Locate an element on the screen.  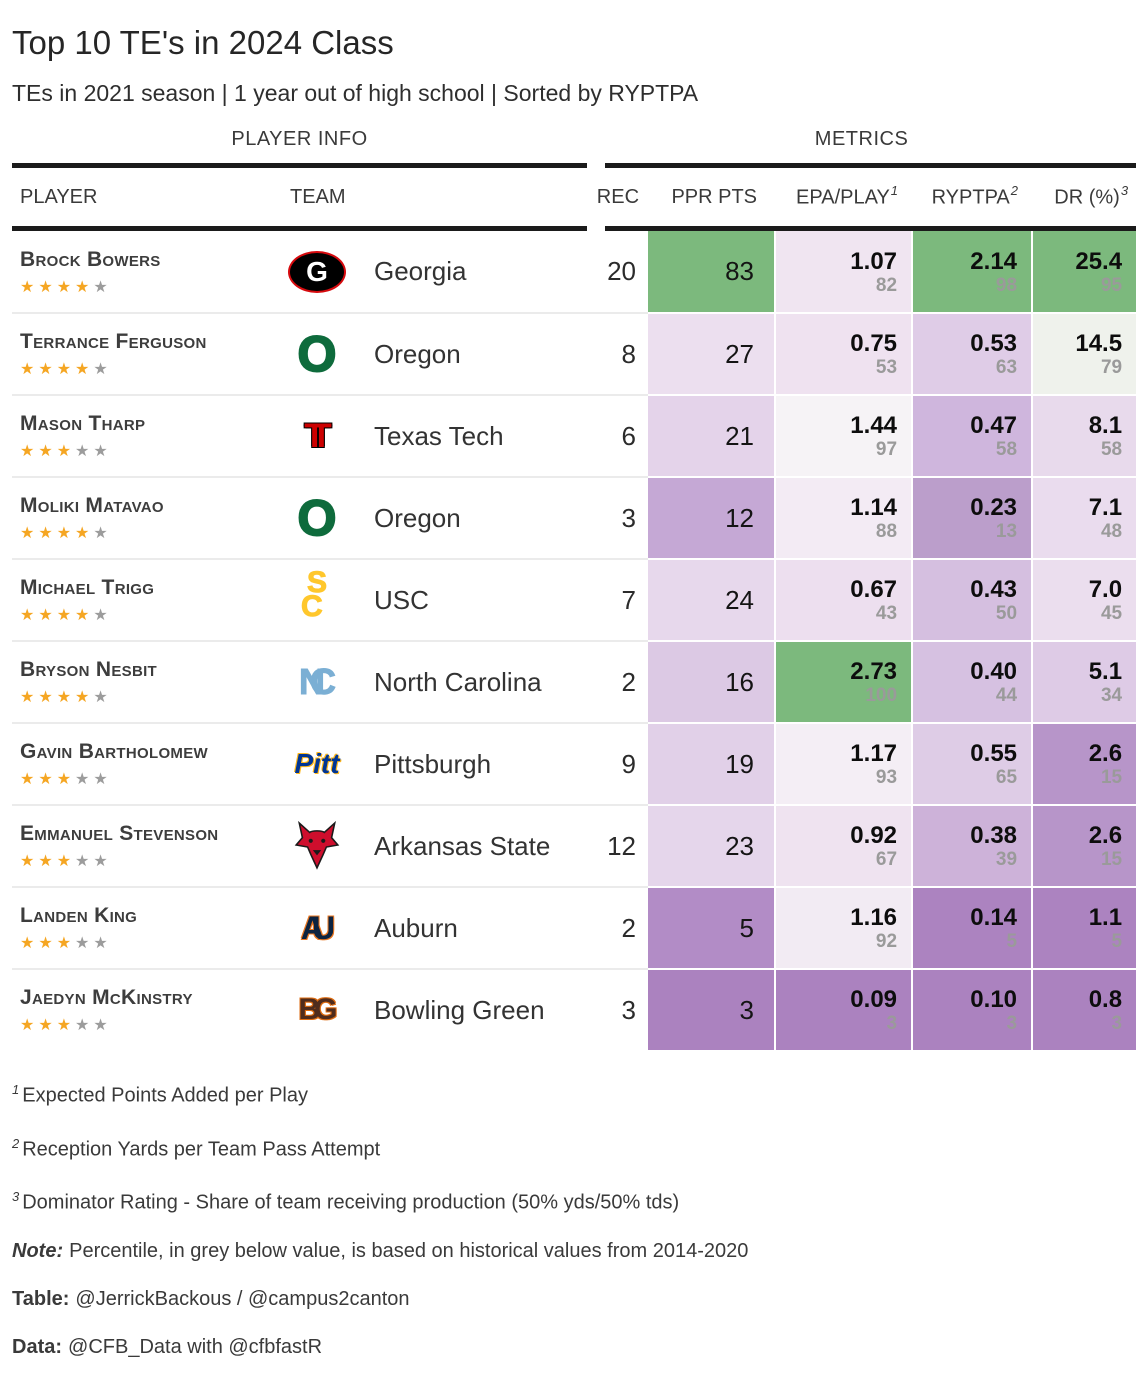
col-epa-play: EPA/PLAY1 is located at coordinates (847, 196).